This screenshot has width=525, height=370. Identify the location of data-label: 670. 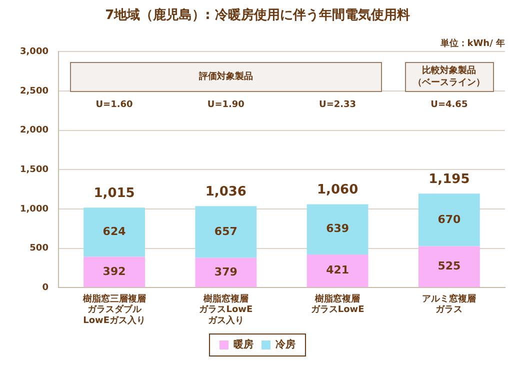
(450, 219).